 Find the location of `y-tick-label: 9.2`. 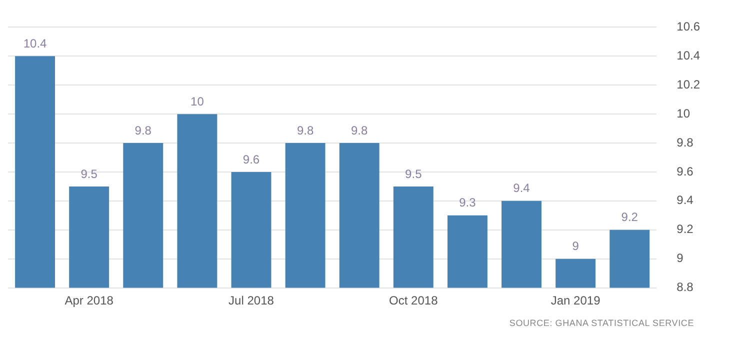

y-tick-label: 9.2 is located at coordinates (685, 229).